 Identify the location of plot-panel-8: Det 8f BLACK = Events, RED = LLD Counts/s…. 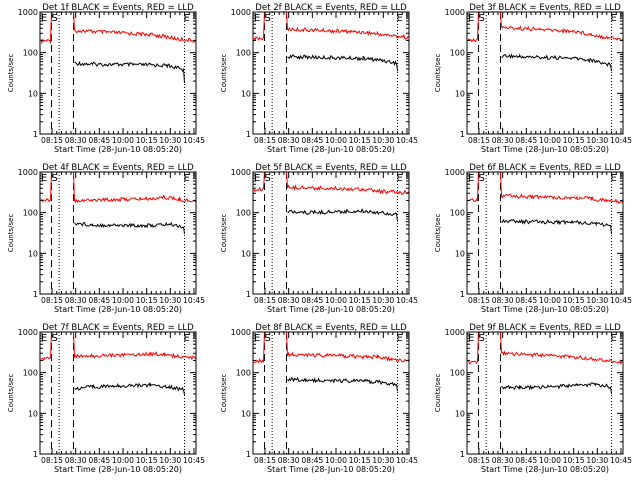
(319, 398).